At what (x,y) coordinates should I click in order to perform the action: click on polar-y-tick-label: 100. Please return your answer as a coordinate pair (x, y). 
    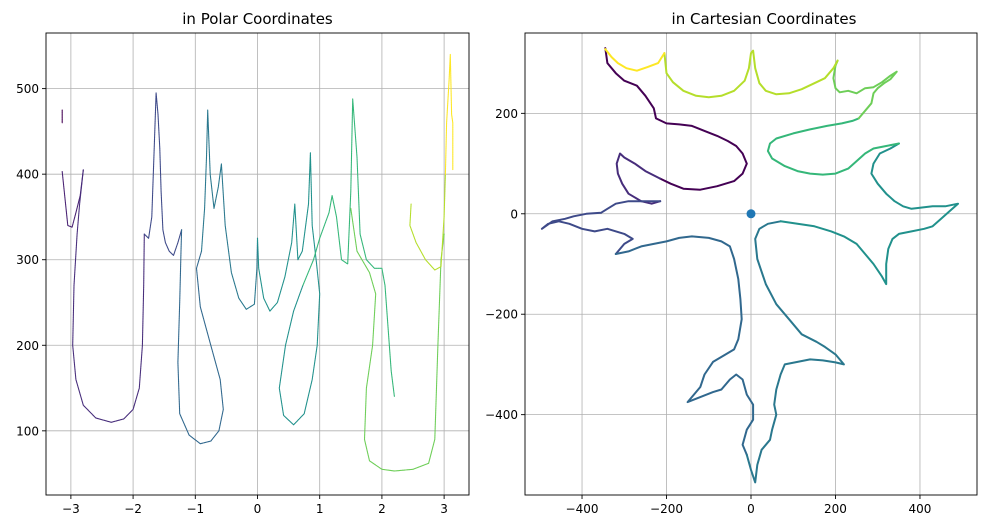
    Looking at the image, I should click on (27, 431).